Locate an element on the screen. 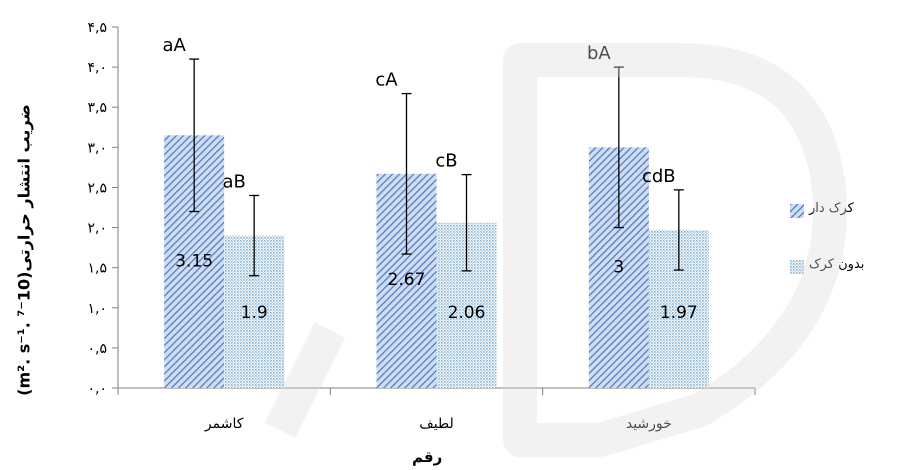 This screenshot has width=900, height=470. significance-letter: aA is located at coordinates (174, 45).